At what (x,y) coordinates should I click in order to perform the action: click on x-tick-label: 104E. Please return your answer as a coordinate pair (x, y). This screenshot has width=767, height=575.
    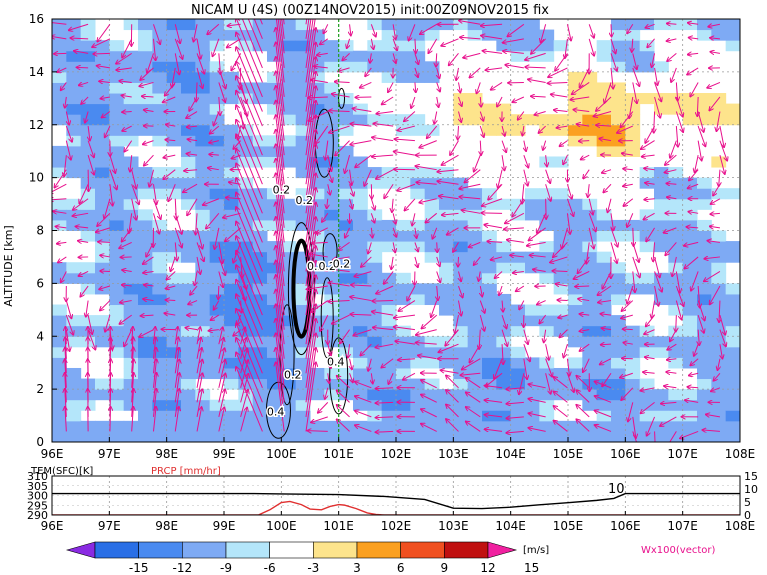
    Looking at the image, I should click on (510, 454).